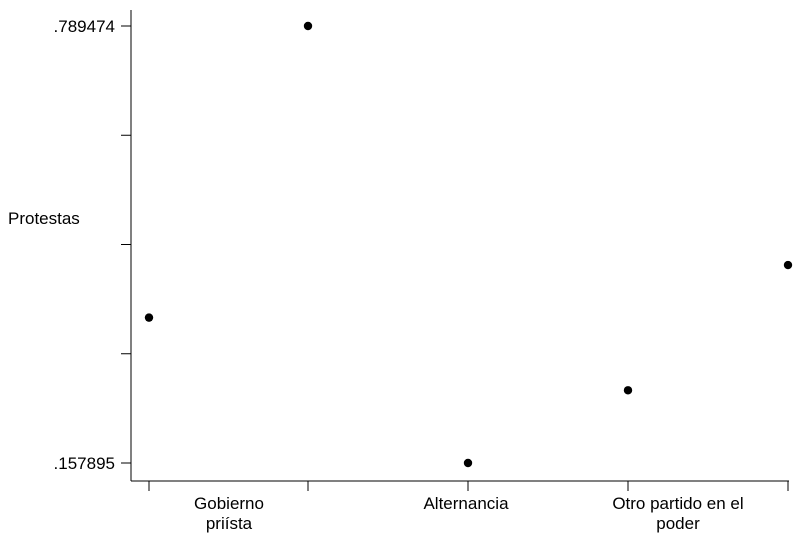 Image resolution: width=799 pixels, height=534 pixels. I want to click on y-axis-tick-labels: .157895 .789474, so click(84, 245).